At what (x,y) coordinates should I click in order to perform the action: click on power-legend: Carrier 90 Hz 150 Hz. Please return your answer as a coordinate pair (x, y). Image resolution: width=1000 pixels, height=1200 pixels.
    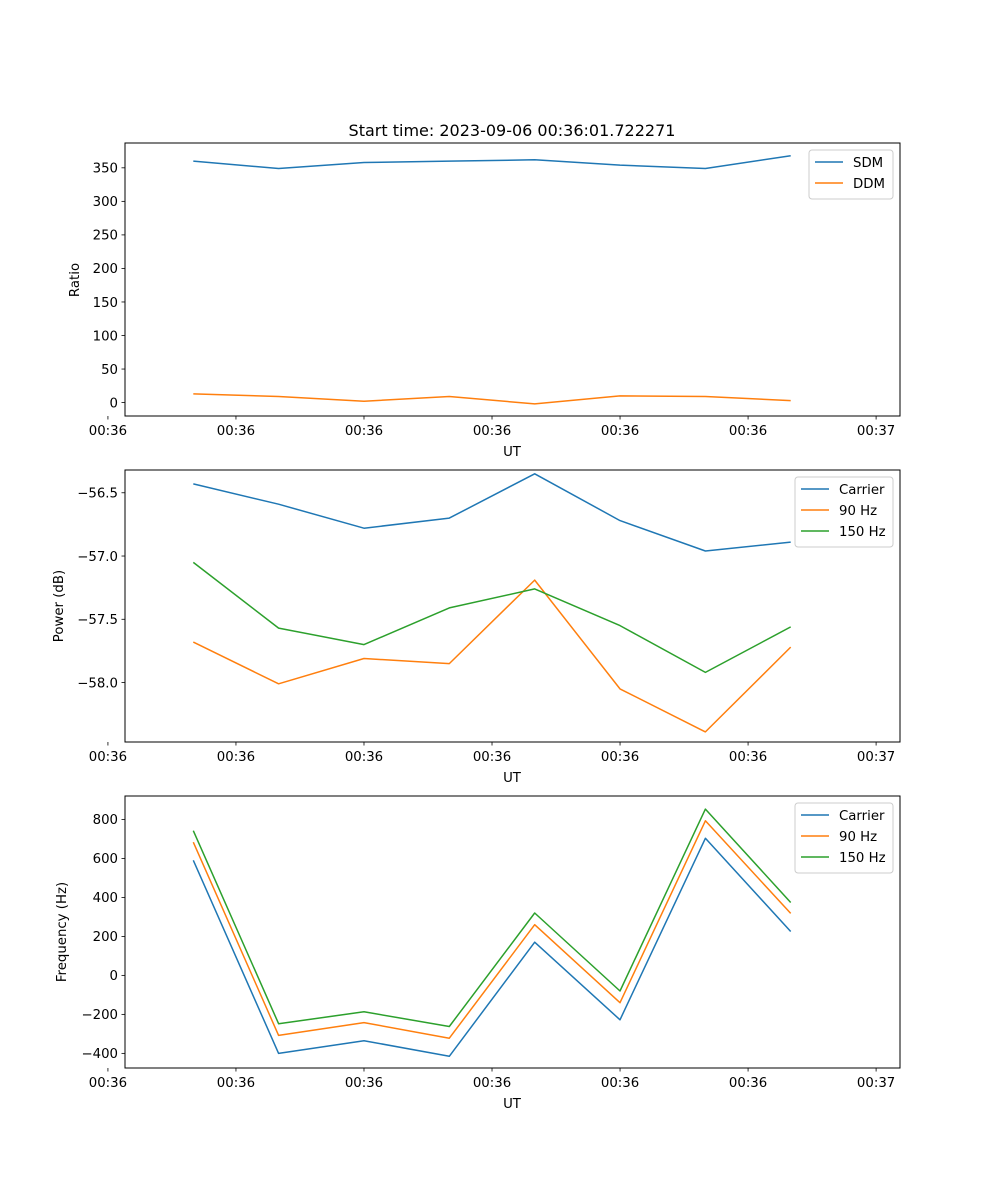
    Looking at the image, I should click on (844, 512).